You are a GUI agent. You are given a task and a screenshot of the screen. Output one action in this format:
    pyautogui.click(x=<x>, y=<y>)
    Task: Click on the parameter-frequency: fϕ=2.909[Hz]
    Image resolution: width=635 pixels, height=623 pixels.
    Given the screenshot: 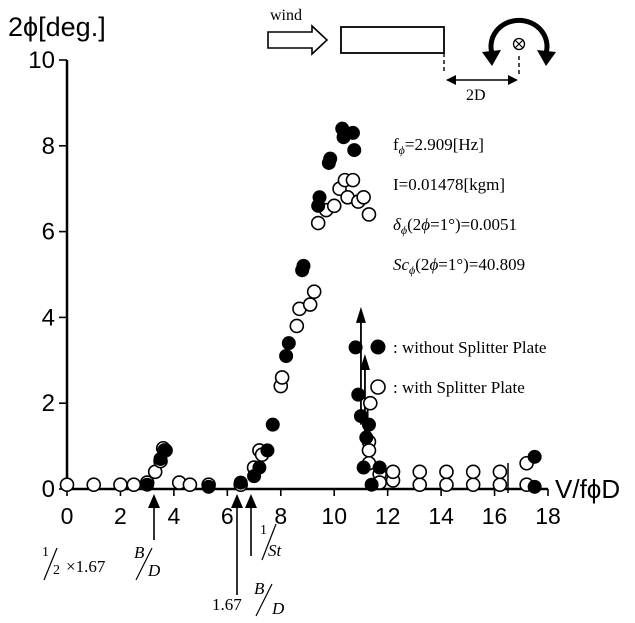 What is the action you would take?
    pyautogui.click(x=438, y=146)
    